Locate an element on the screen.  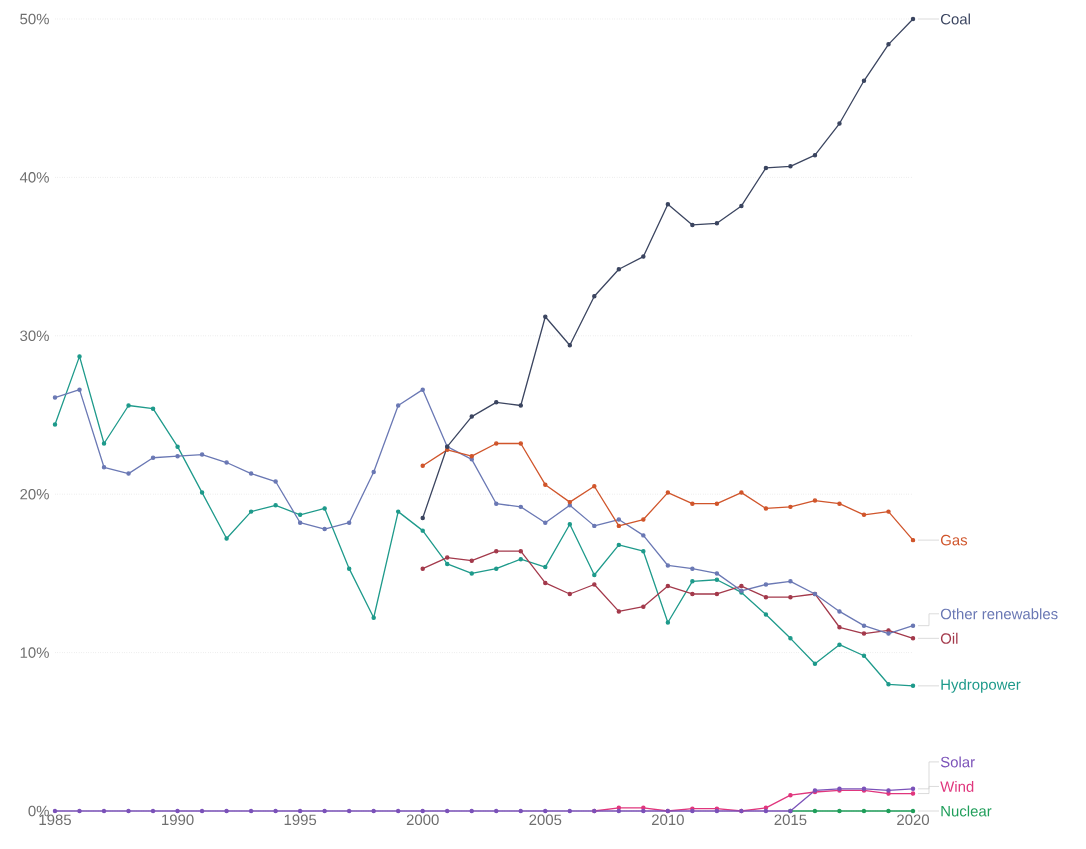
y-tick-label: 30% is located at coordinates (34, 336).